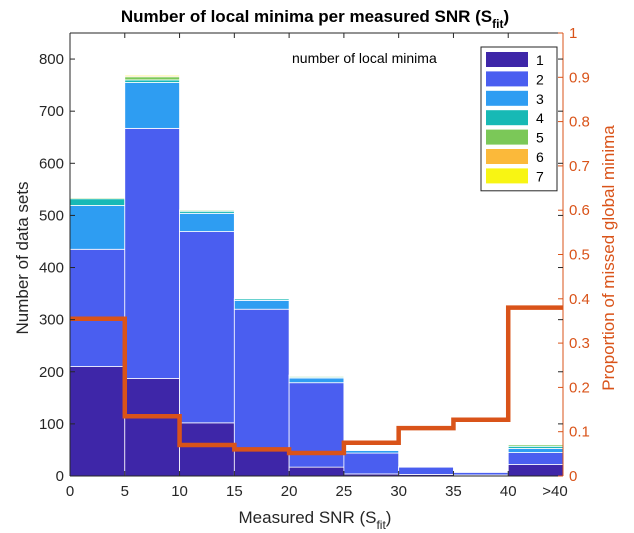  Describe the element at coordinates (579, 255) in the screenshot. I see `y2-tick-label-0.5: 0.5` at that location.